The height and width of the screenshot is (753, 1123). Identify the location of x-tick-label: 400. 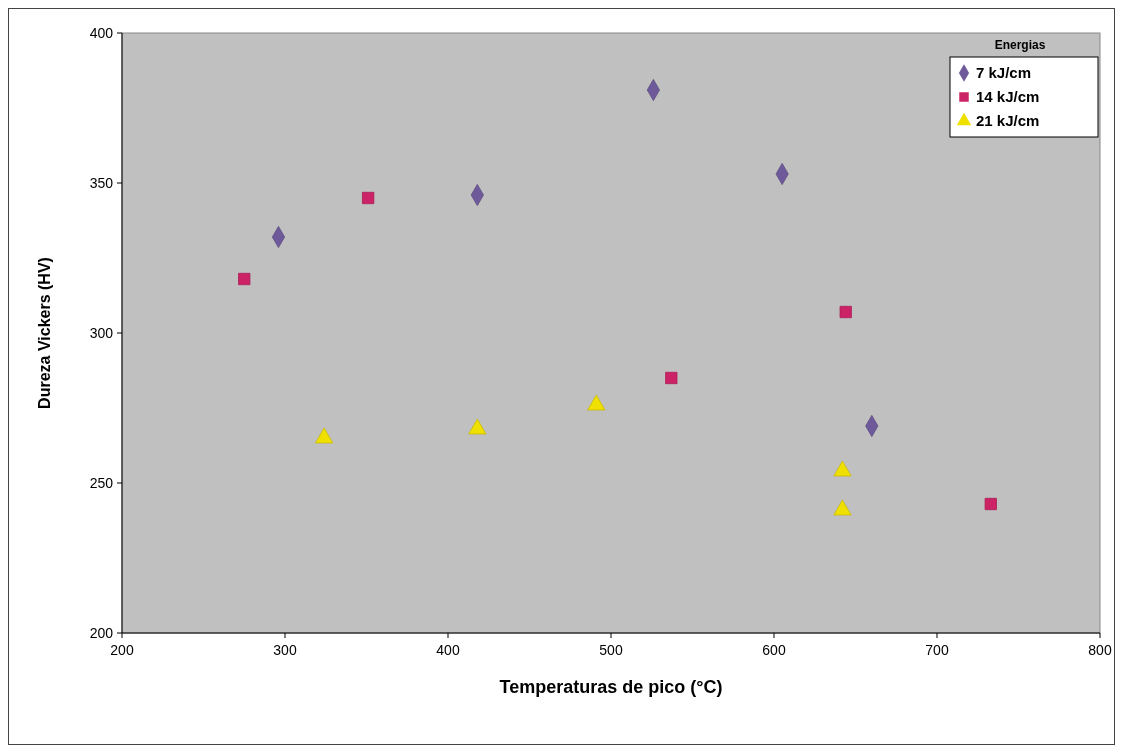
(448, 650).